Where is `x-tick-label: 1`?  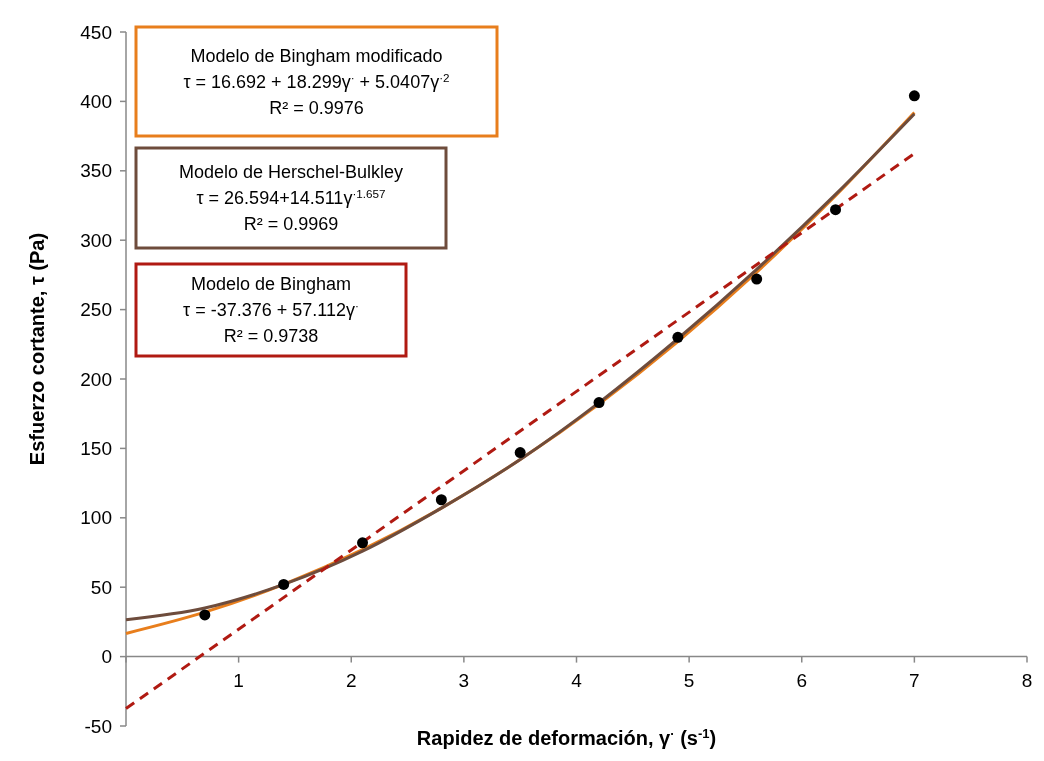 x-tick-label: 1 is located at coordinates (238, 680).